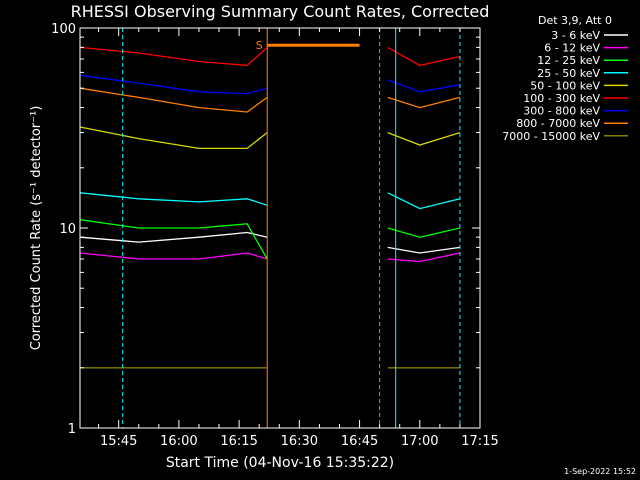  Describe the element at coordinates (568, 73) in the screenshot. I see `legend-label: 25 - 50 keV` at that location.